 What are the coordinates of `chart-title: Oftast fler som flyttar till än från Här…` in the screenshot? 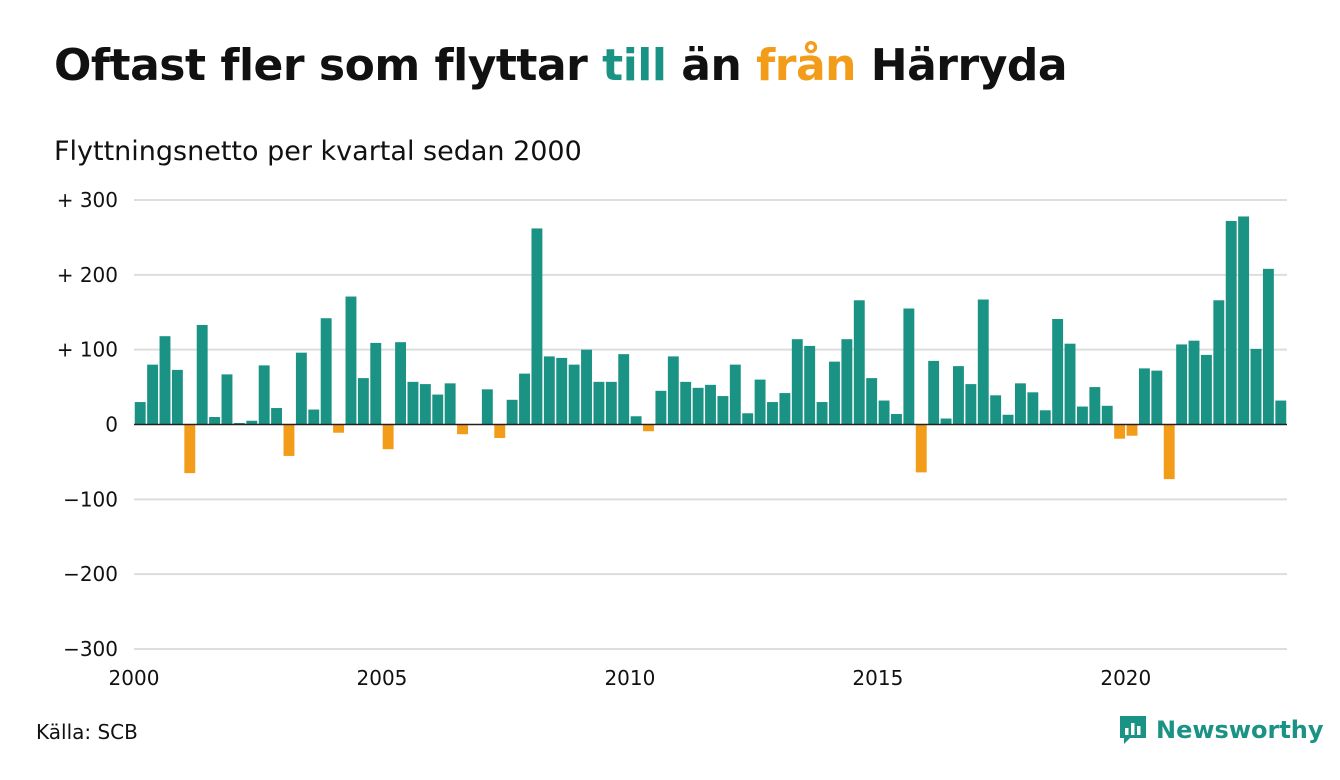 It's located at (561, 65).